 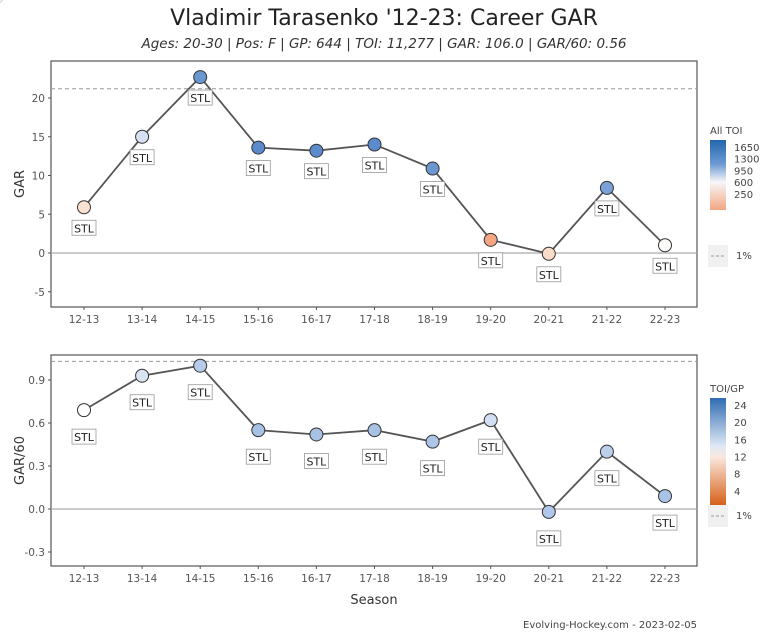 What do you see at coordinates (744, 256) in the screenshot?
I see `reference-legend-label: 1%` at bounding box center [744, 256].